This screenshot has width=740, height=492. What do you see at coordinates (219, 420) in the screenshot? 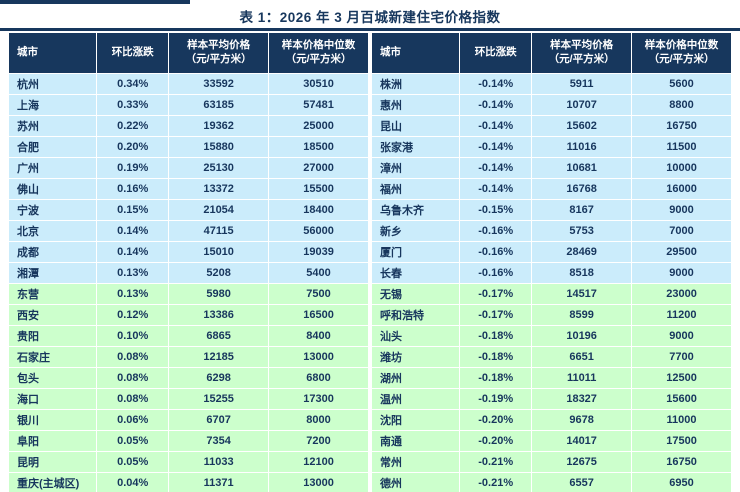
I see `avg-price-cell: 6707` at bounding box center [219, 420].